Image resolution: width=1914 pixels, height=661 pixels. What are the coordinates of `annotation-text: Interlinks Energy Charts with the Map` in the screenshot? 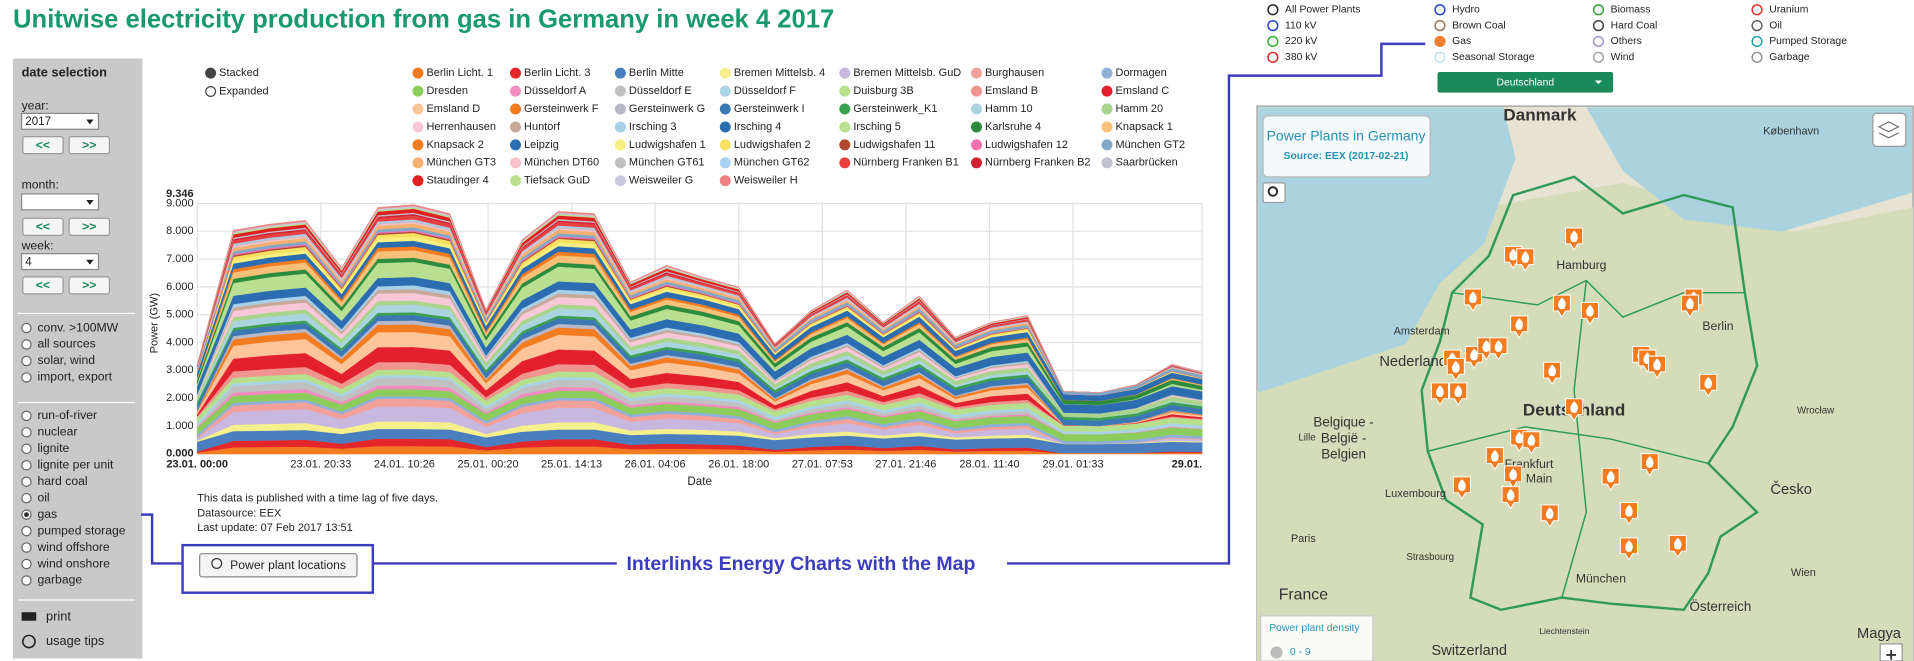 It's located at (801, 564).